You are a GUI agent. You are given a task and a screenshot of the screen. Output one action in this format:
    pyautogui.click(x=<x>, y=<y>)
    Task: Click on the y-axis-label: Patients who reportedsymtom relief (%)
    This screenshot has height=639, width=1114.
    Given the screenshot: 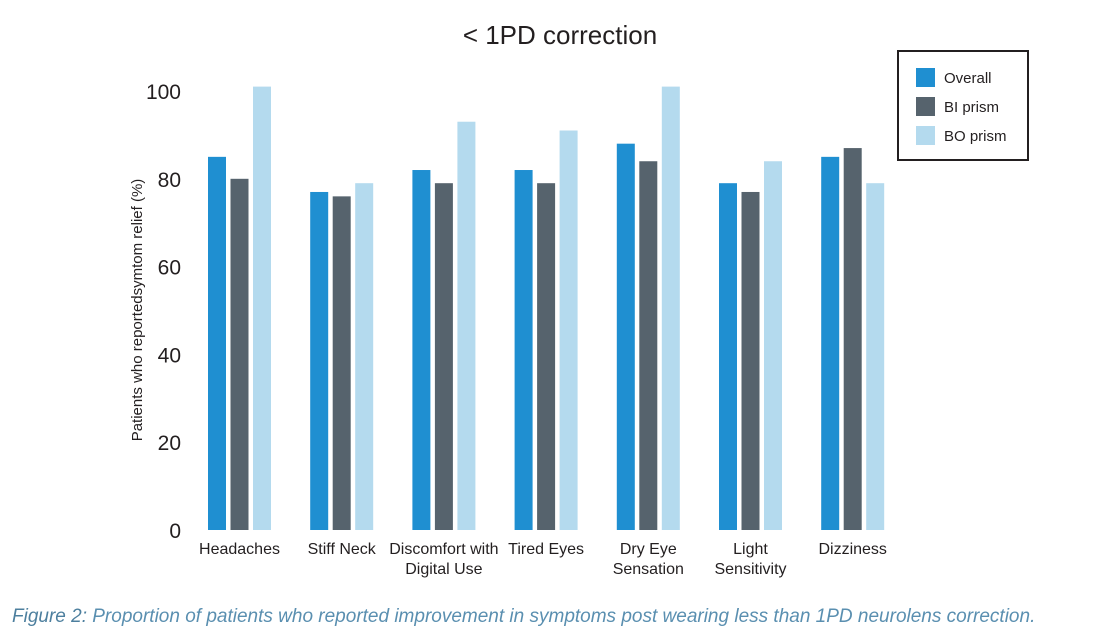 What is the action you would take?
    pyautogui.click(x=137, y=310)
    